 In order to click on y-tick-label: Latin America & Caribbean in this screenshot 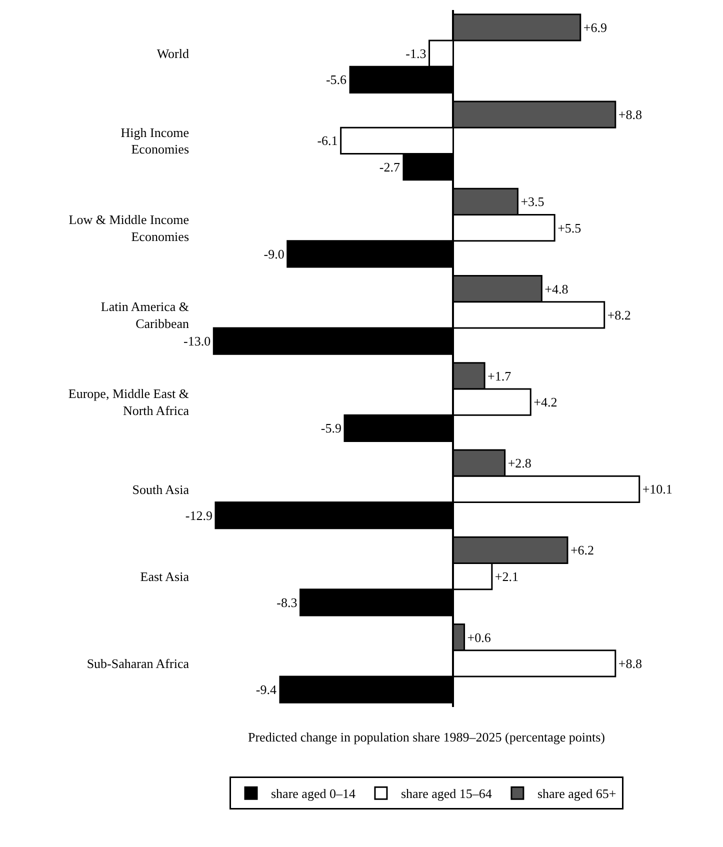, I will do `click(145, 315)`.